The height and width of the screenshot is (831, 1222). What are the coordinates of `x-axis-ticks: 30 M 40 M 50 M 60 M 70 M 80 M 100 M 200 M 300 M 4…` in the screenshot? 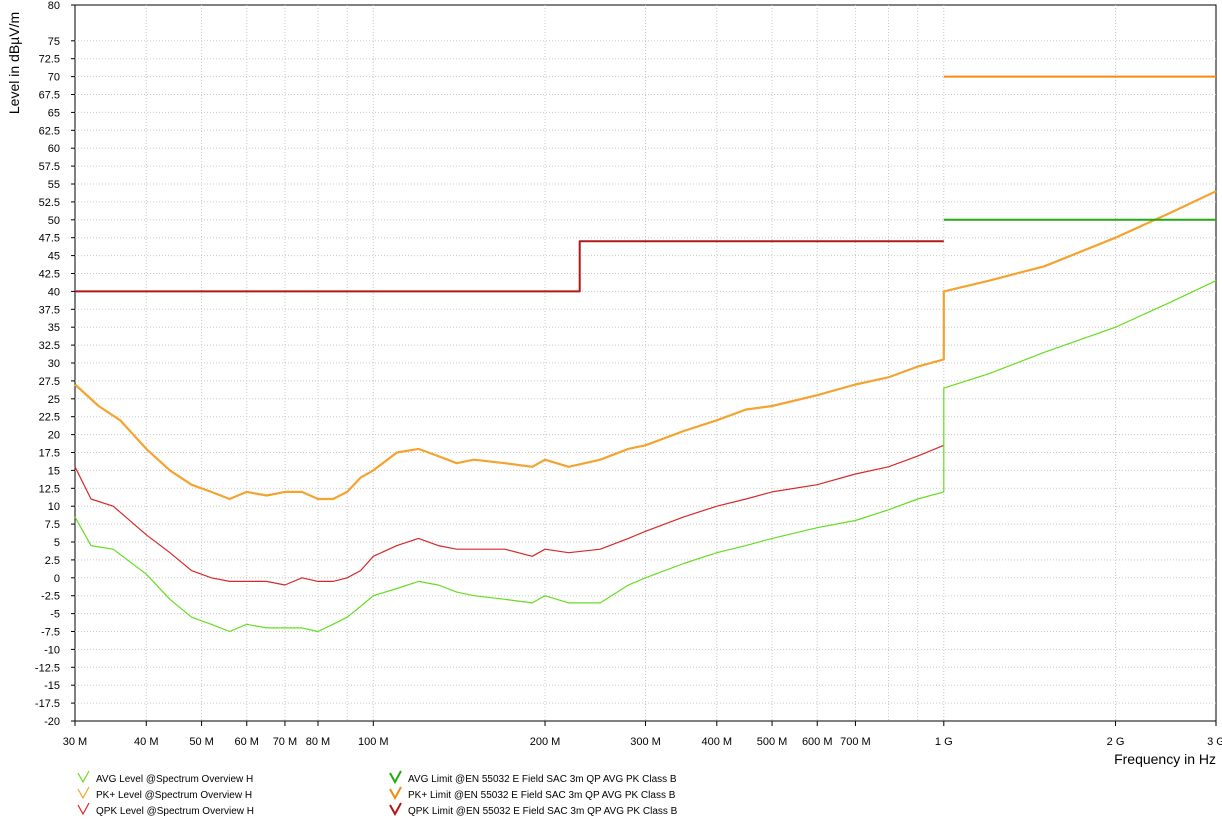 It's located at (642, 734).